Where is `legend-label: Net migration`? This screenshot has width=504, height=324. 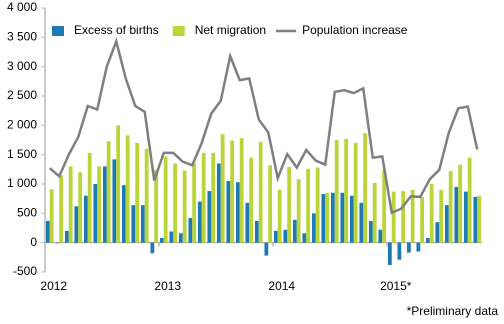 legend-label: Net migration is located at coordinates (230, 30).